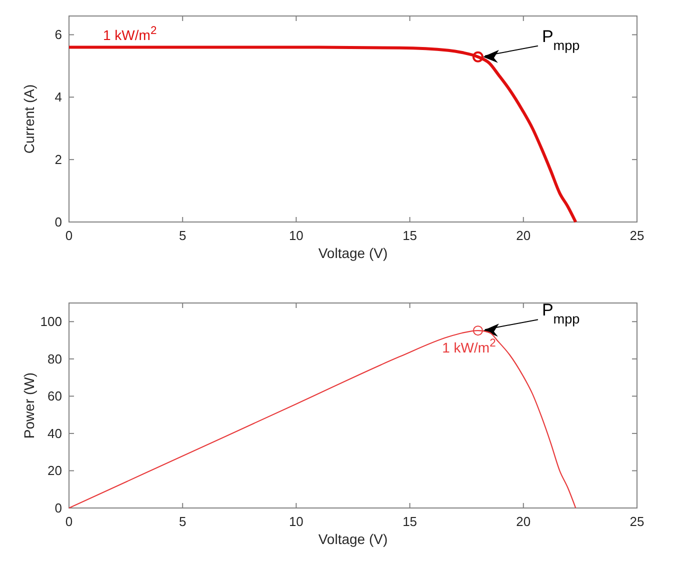  I want to click on y-tick-label: 60, so click(55, 396).